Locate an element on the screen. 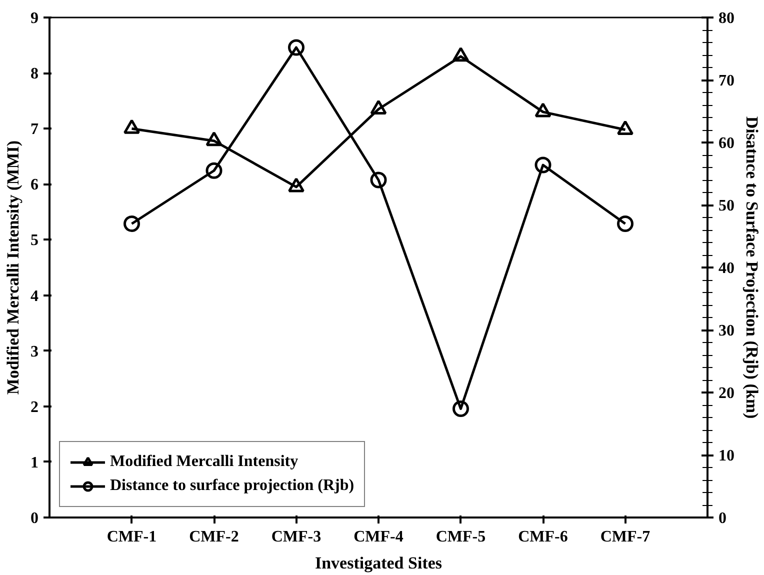  y-axis-title: Modified Mercalli Intensity (MMI) is located at coordinates (13, 267).